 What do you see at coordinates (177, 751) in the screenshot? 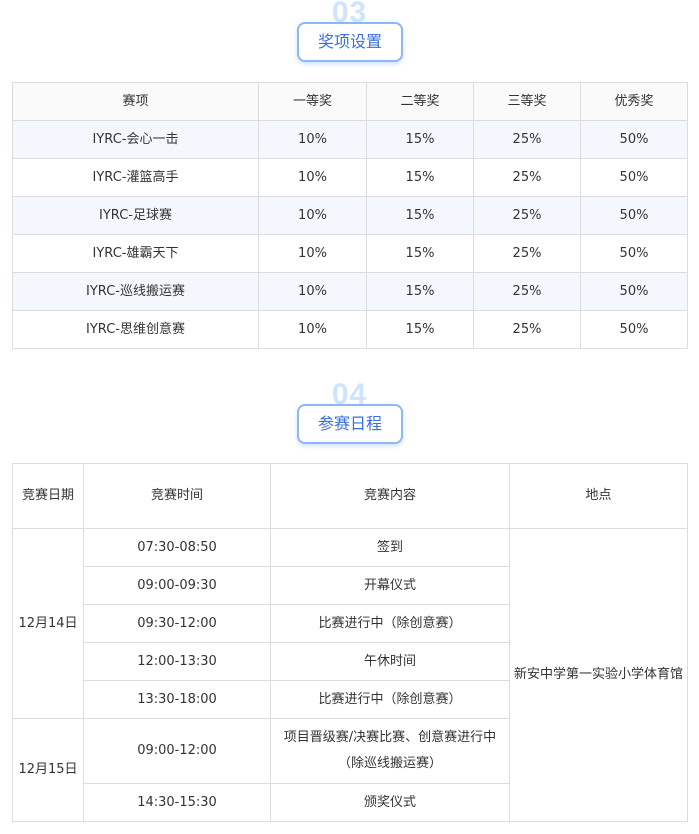
I see `time-cell: 09:00-12:00` at bounding box center [177, 751].